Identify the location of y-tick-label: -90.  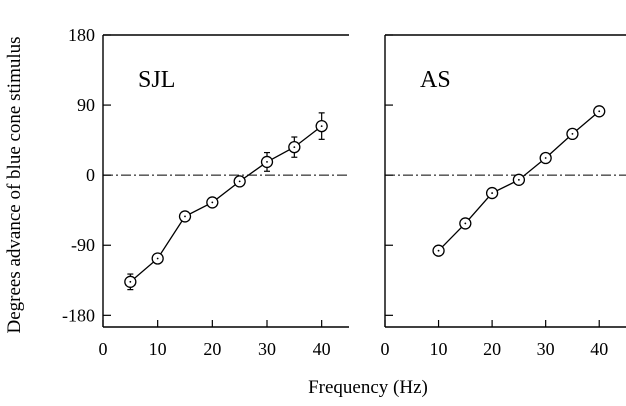
(83, 245).